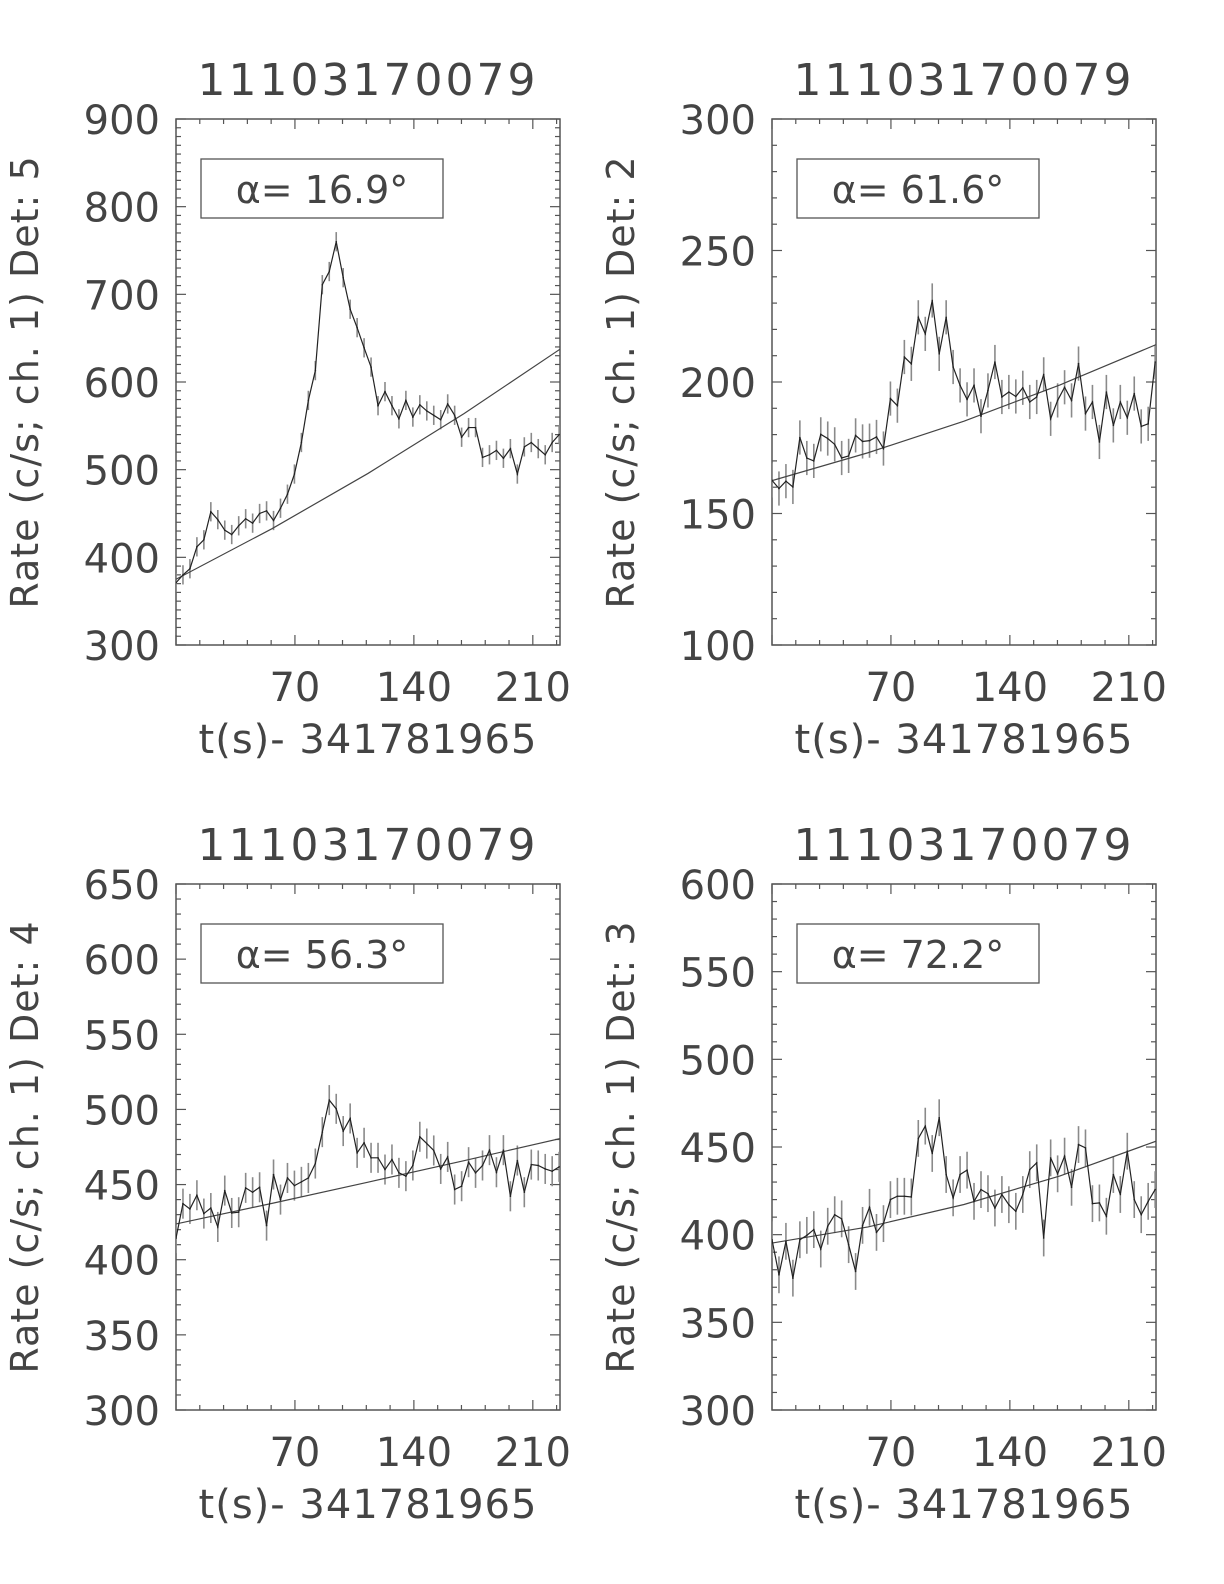 The height and width of the screenshot is (1584, 1224). I want to click on y-tick-label: 900, so click(122, 121).